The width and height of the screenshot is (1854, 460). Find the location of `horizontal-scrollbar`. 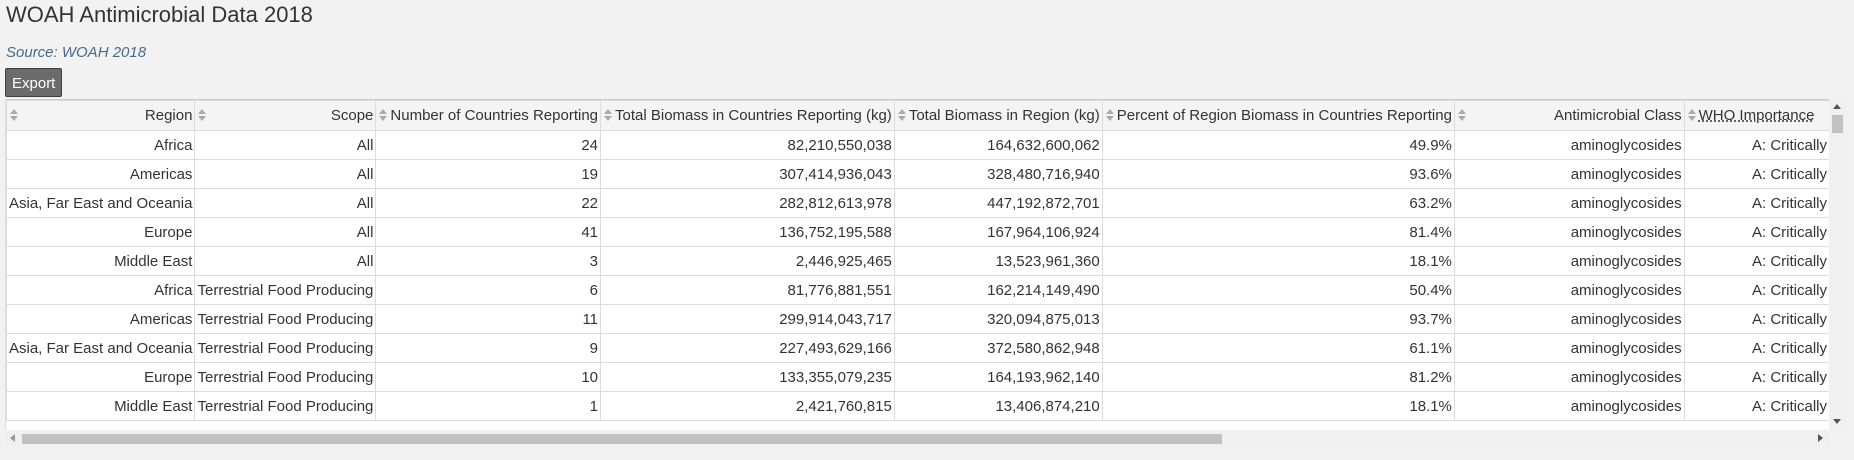

horizontal-scrollbar is located at coordinates (917, 438).